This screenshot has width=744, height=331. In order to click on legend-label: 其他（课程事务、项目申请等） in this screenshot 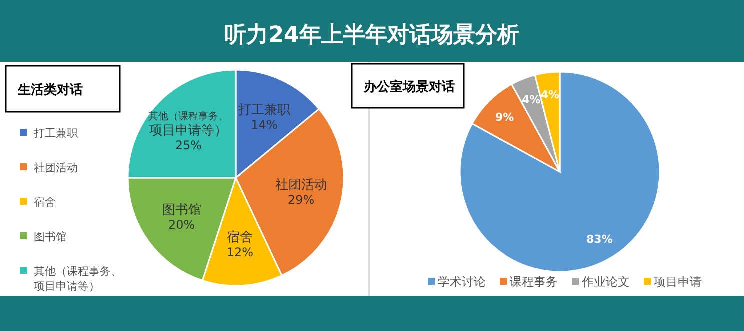, I will do `click(78, 279)`.